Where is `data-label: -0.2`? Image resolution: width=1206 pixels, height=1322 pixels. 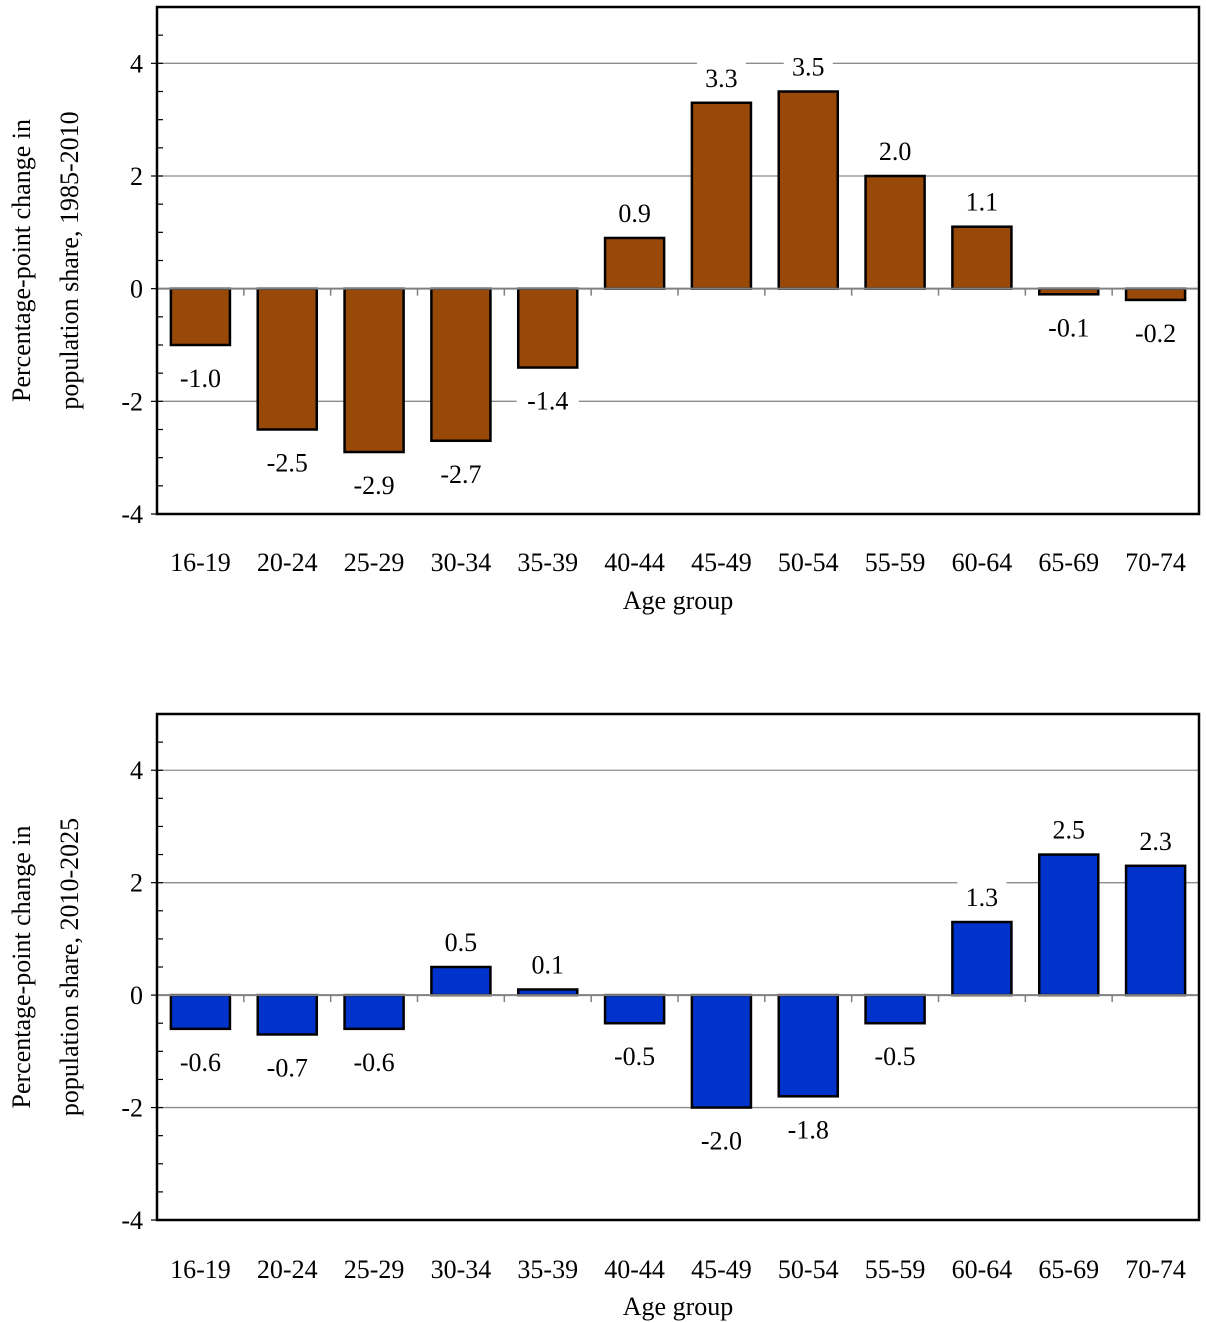 data-label: -0.2 is located at coordinates (1155, 333).